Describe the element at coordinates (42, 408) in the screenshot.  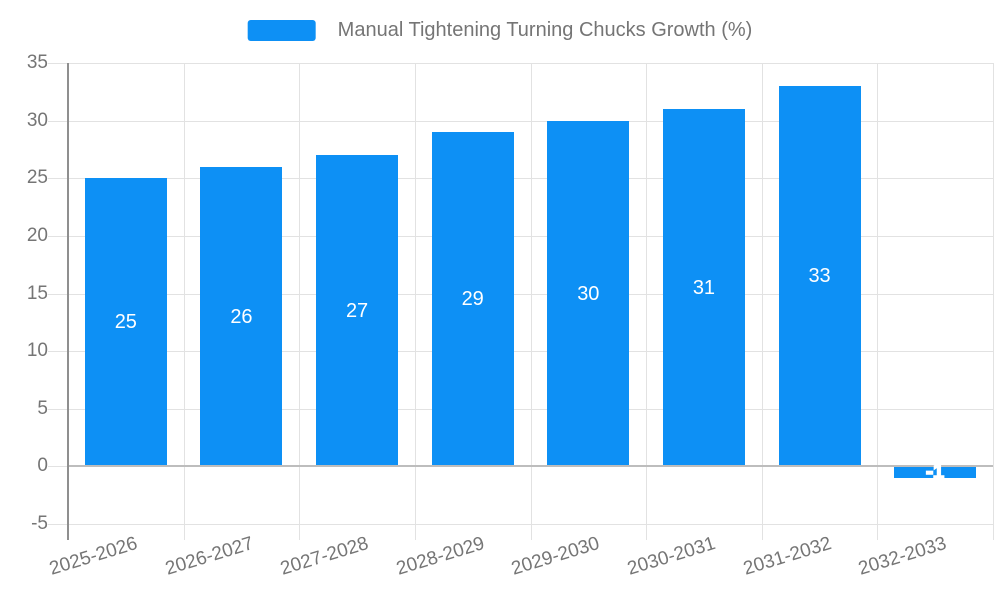
I see `y-axis-label: 5` at that location.